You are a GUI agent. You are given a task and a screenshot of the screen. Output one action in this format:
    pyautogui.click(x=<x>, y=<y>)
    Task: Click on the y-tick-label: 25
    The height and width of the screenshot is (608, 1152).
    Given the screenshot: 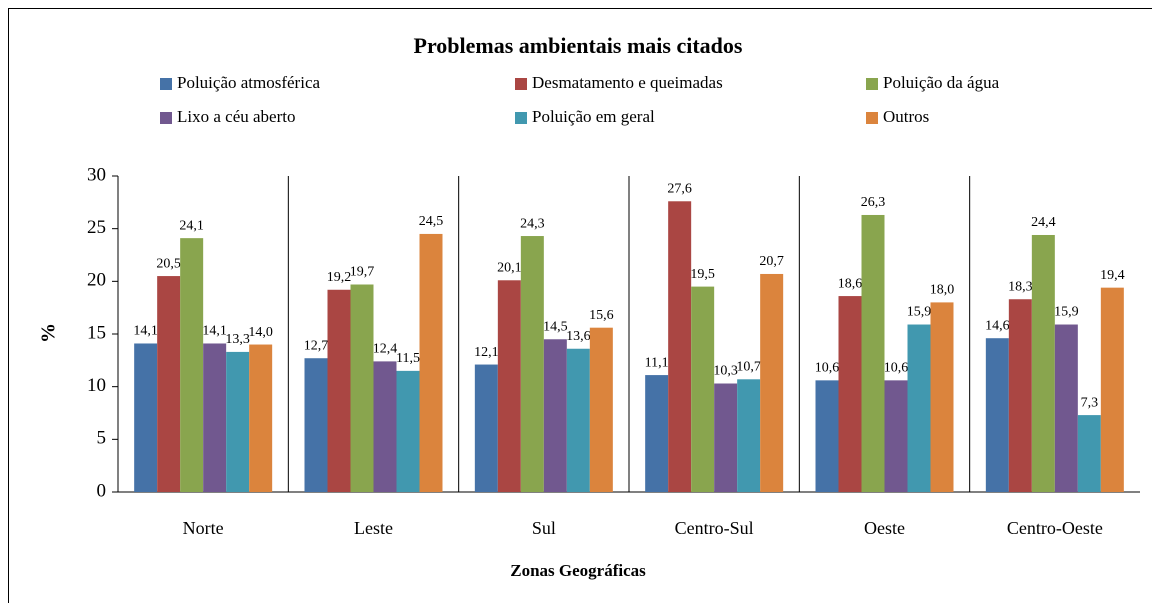 What is the action you would take?
    pyautogui.click(x=96, y=227)
    